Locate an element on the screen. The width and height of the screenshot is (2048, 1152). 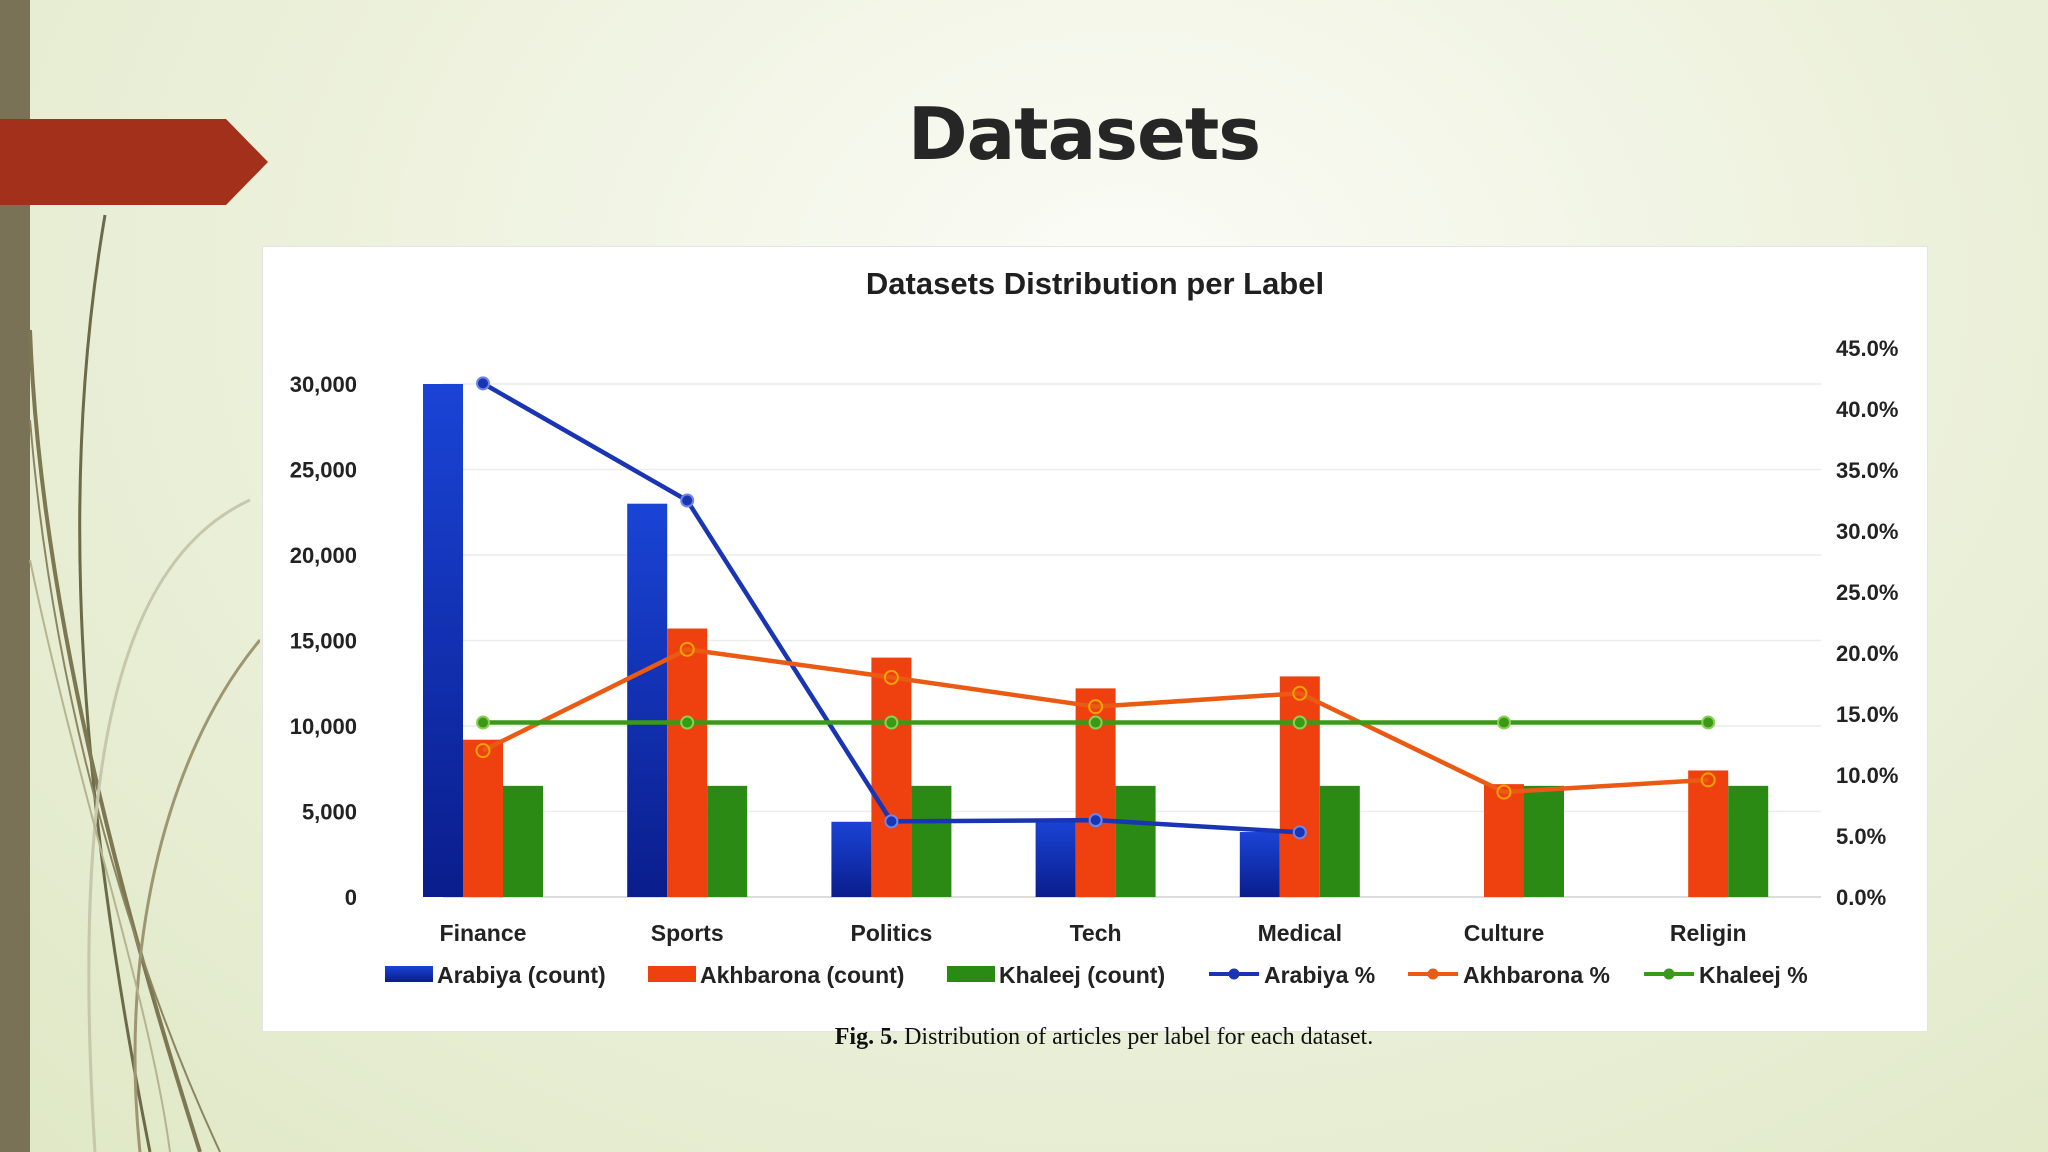
caption-label: Fig. 5. is located at coordinates (866, 1037).